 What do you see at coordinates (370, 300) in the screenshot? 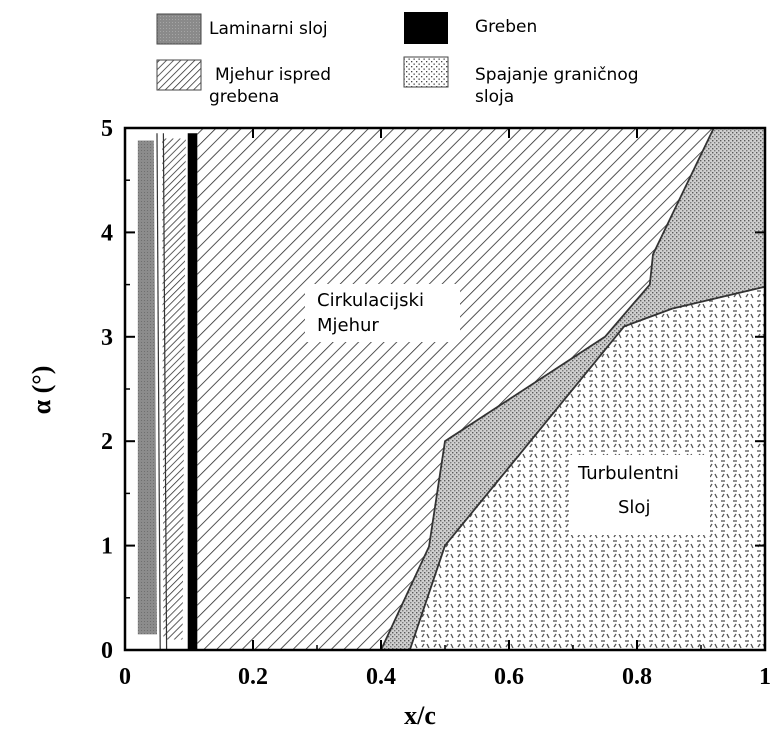
I see `annotation-circulation-bubble-line1: Cirkulacijski` at bounding box center [370, 300].